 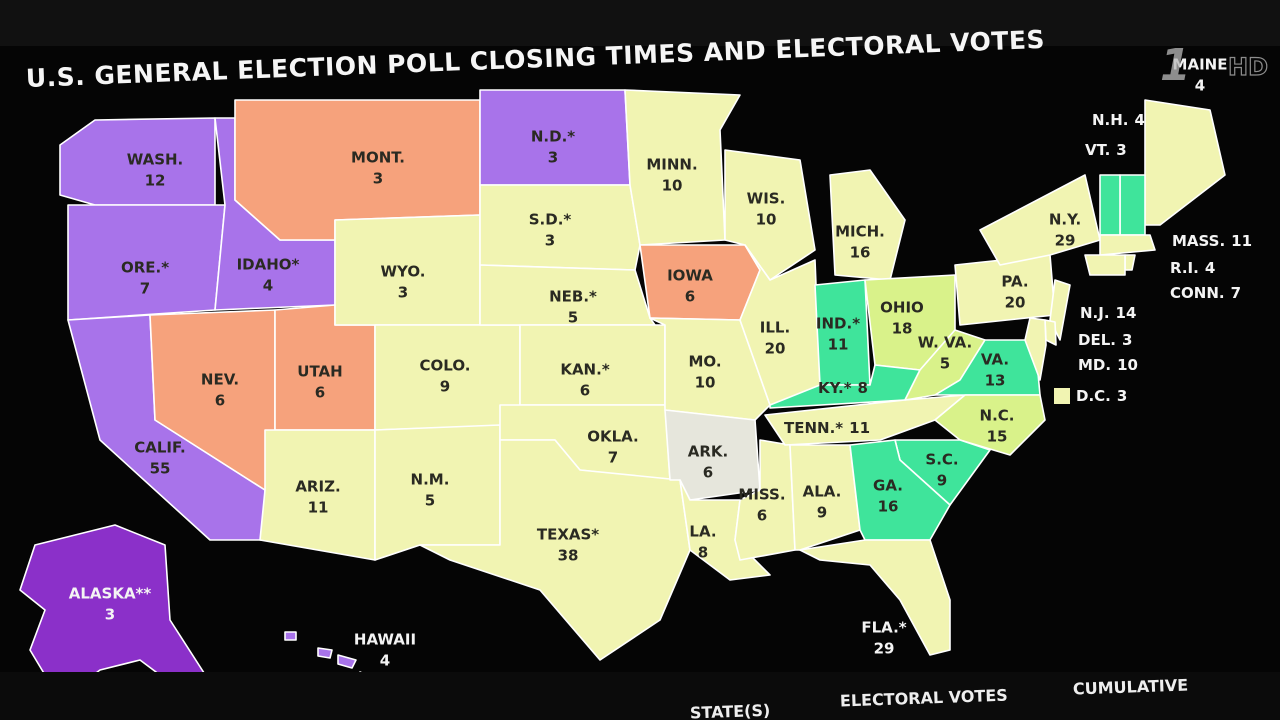 What do you see at coordinates (1118, 120) in the screenshot?
I see `state-label: N.H. 4` at bounding box center [1118, 120].